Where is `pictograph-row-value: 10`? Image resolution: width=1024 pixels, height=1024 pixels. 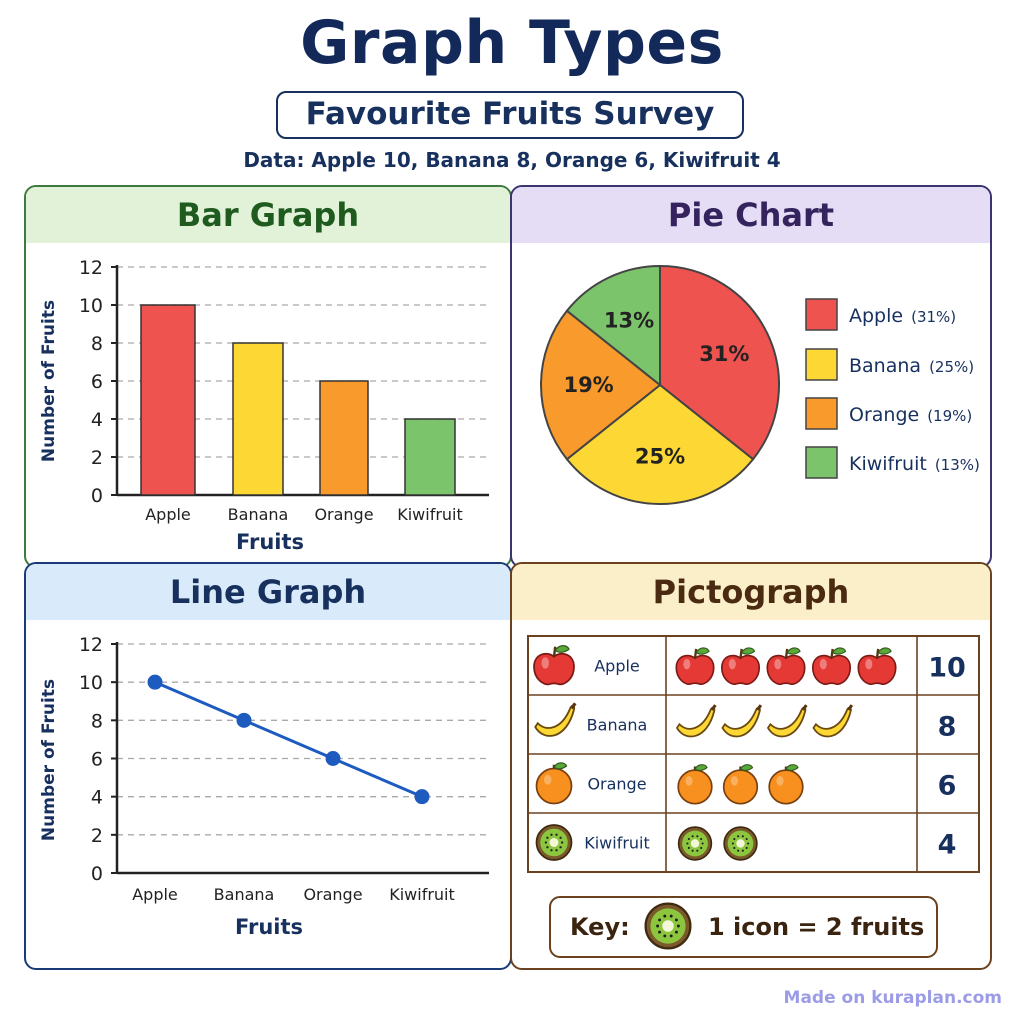 pictograph-row-value: 10 is located at coordinates (947, 668).